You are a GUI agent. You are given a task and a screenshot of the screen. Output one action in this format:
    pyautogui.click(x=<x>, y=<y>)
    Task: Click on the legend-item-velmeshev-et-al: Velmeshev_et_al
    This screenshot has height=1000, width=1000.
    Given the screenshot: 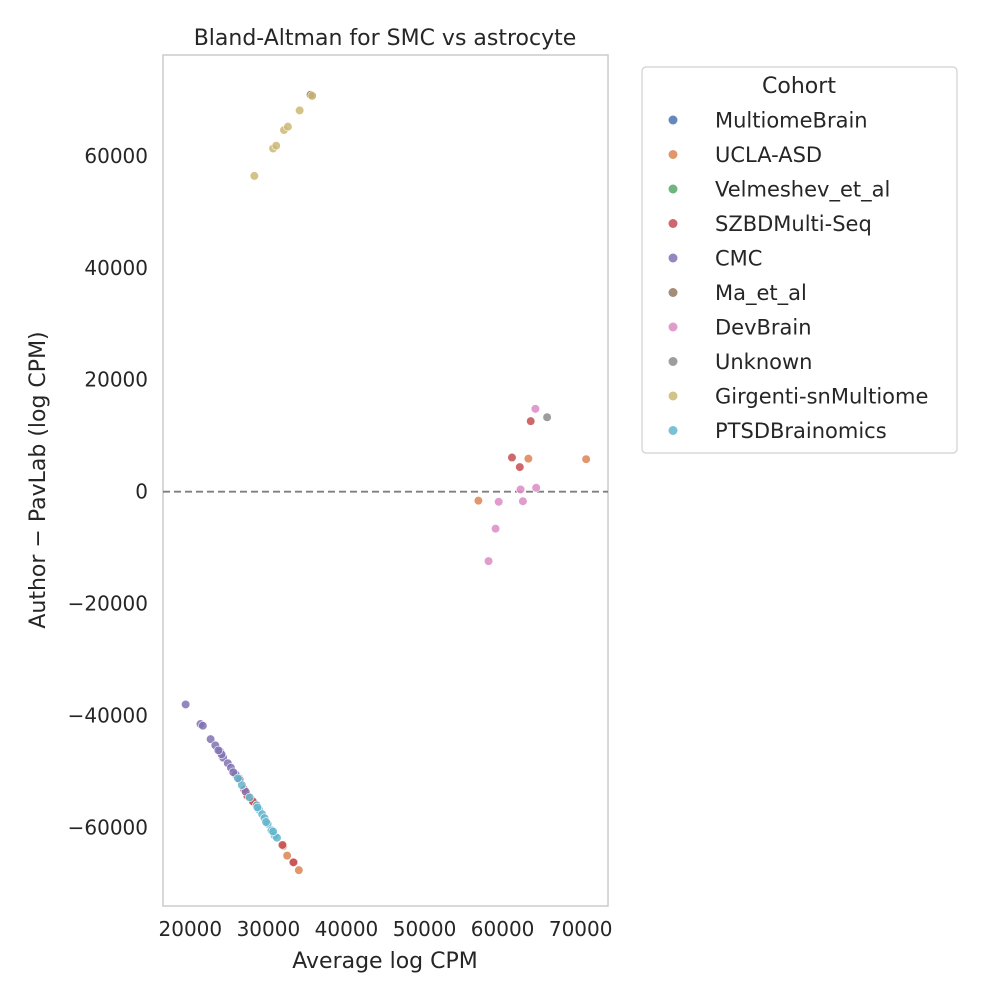 What is the action you would take?
    pyautogui.click(x=779, y=190)
    